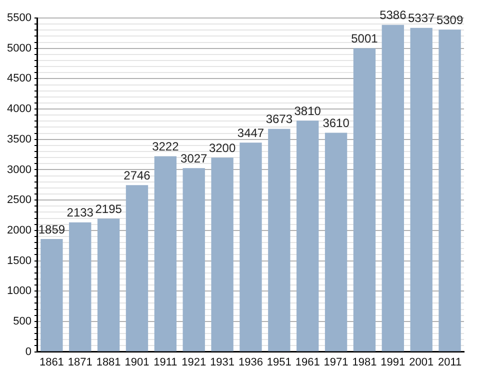  What do you see at coordinates (250, 133) in the screenshot?
I see `data-label: 3447` at bounding box center [250, 133].